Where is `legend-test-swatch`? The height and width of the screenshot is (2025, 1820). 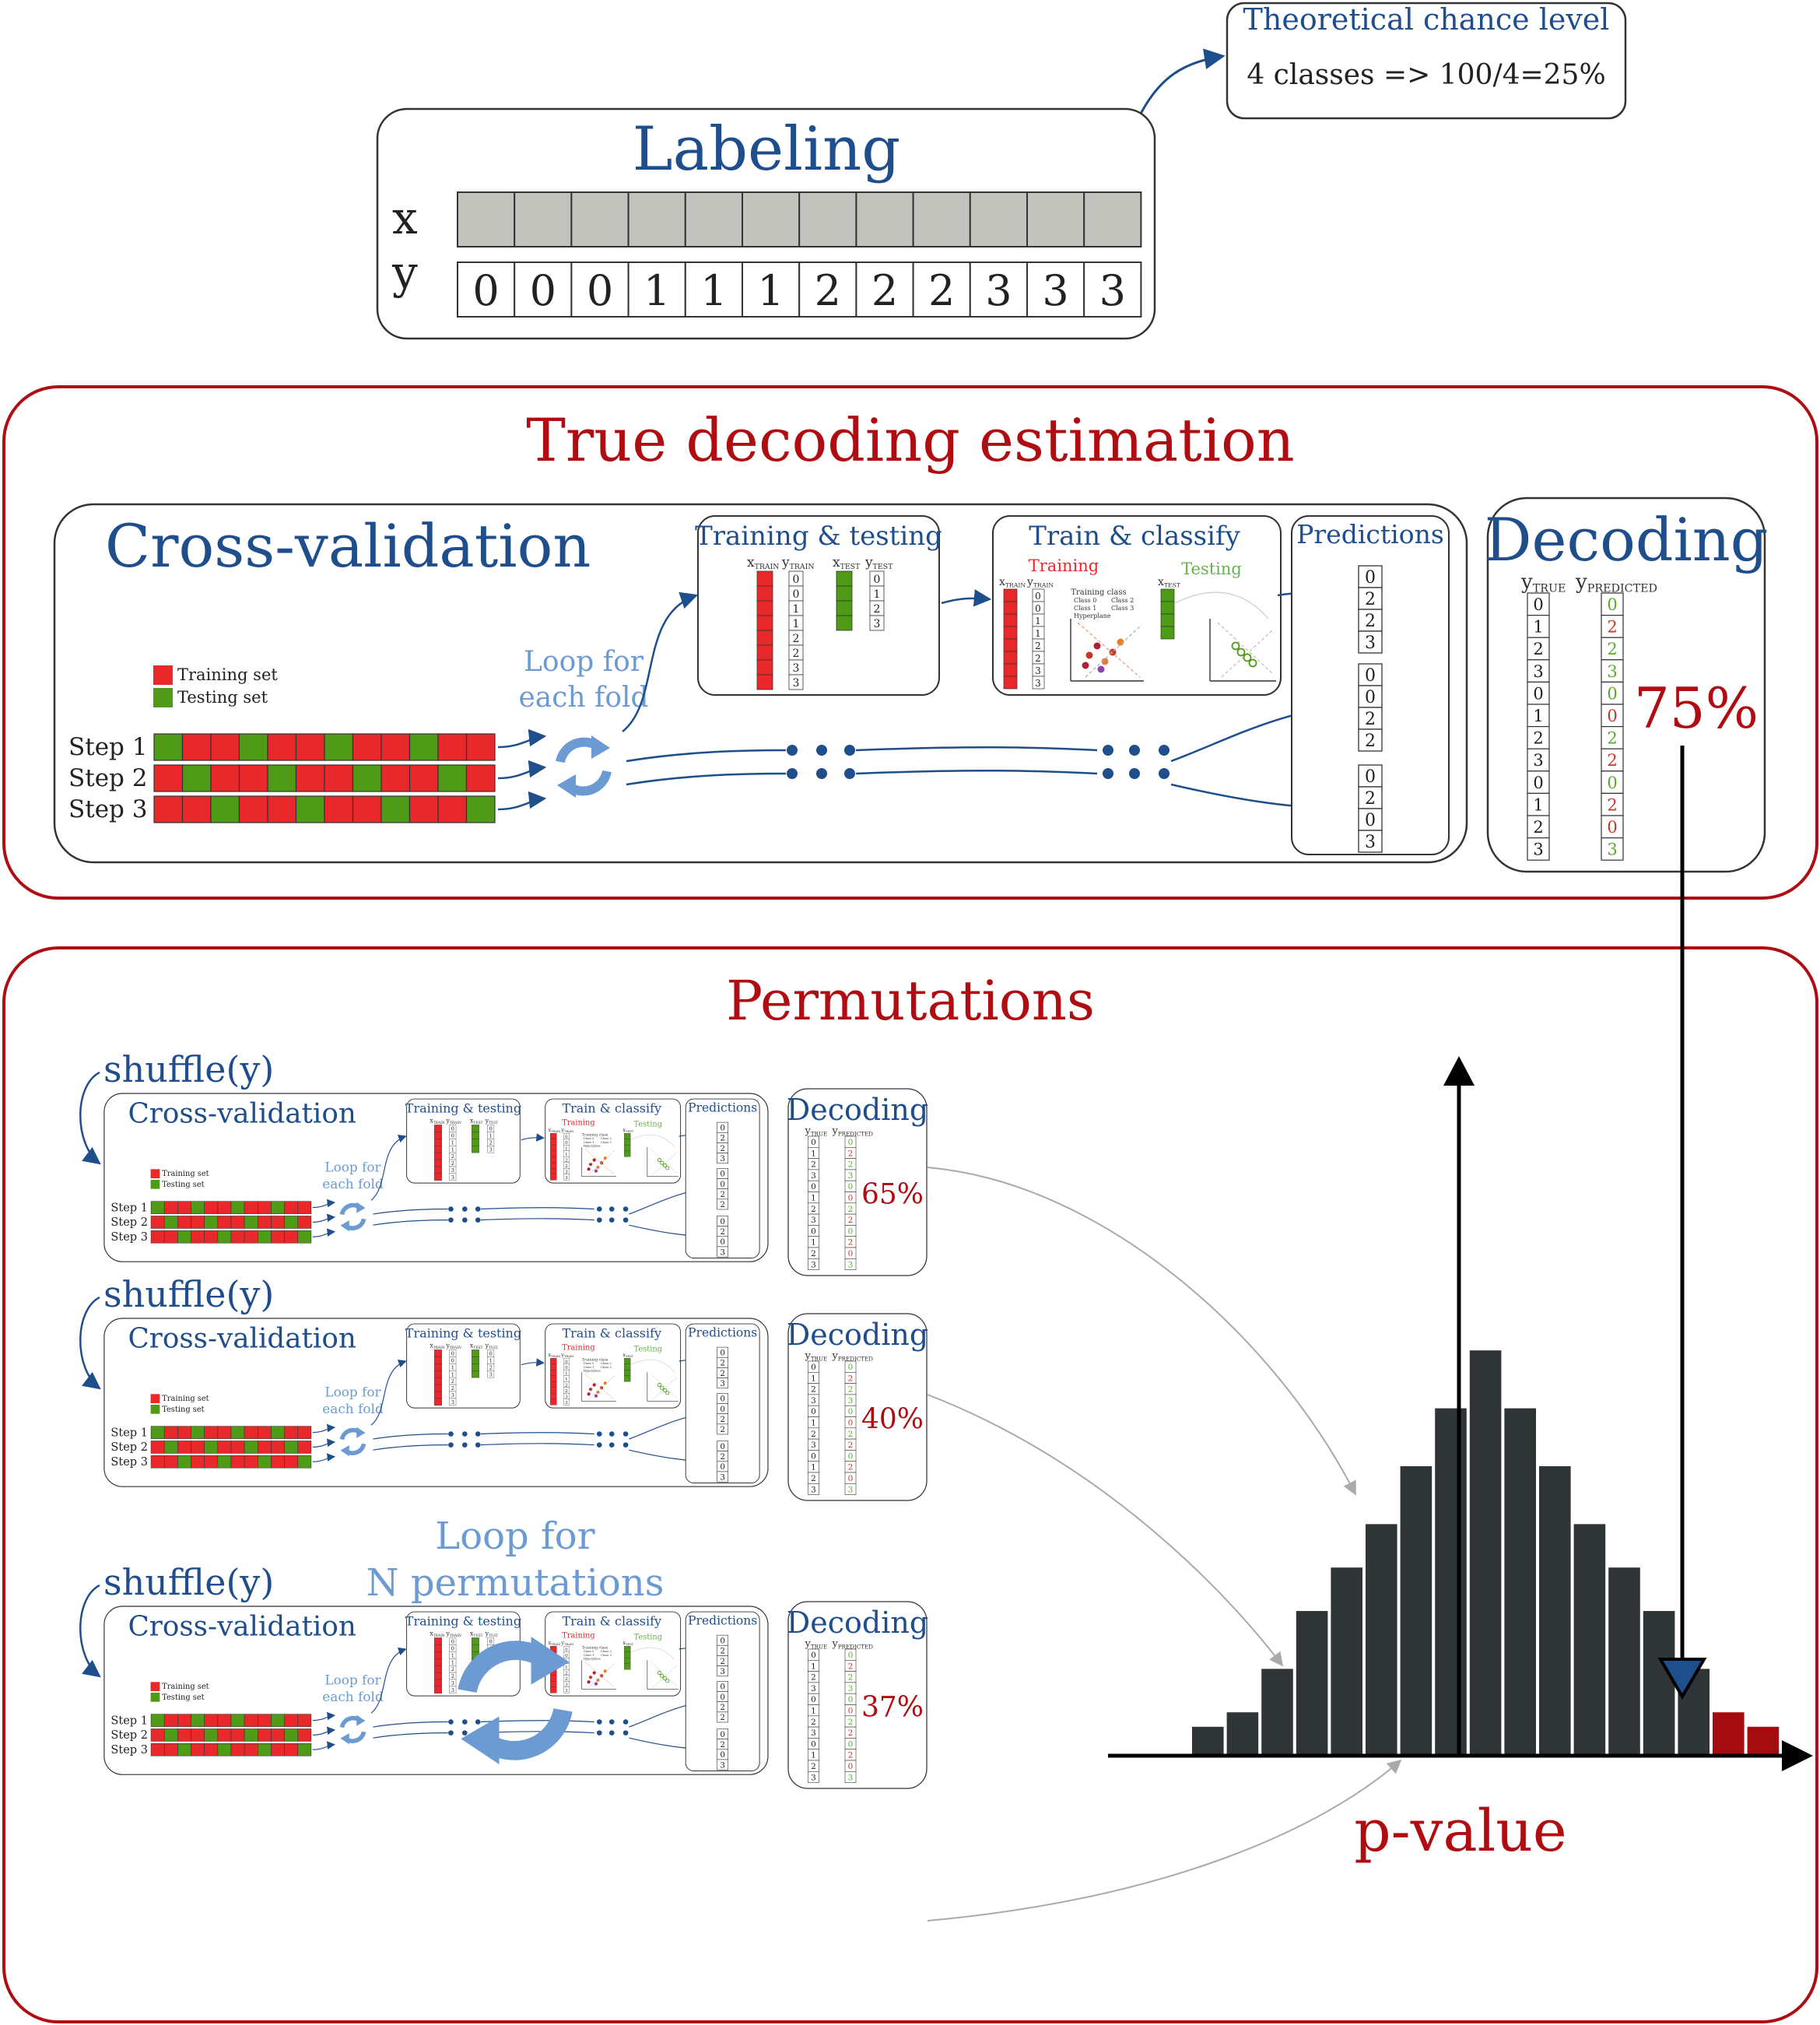
legend-test-swatch is located at coordinates (163, 697).